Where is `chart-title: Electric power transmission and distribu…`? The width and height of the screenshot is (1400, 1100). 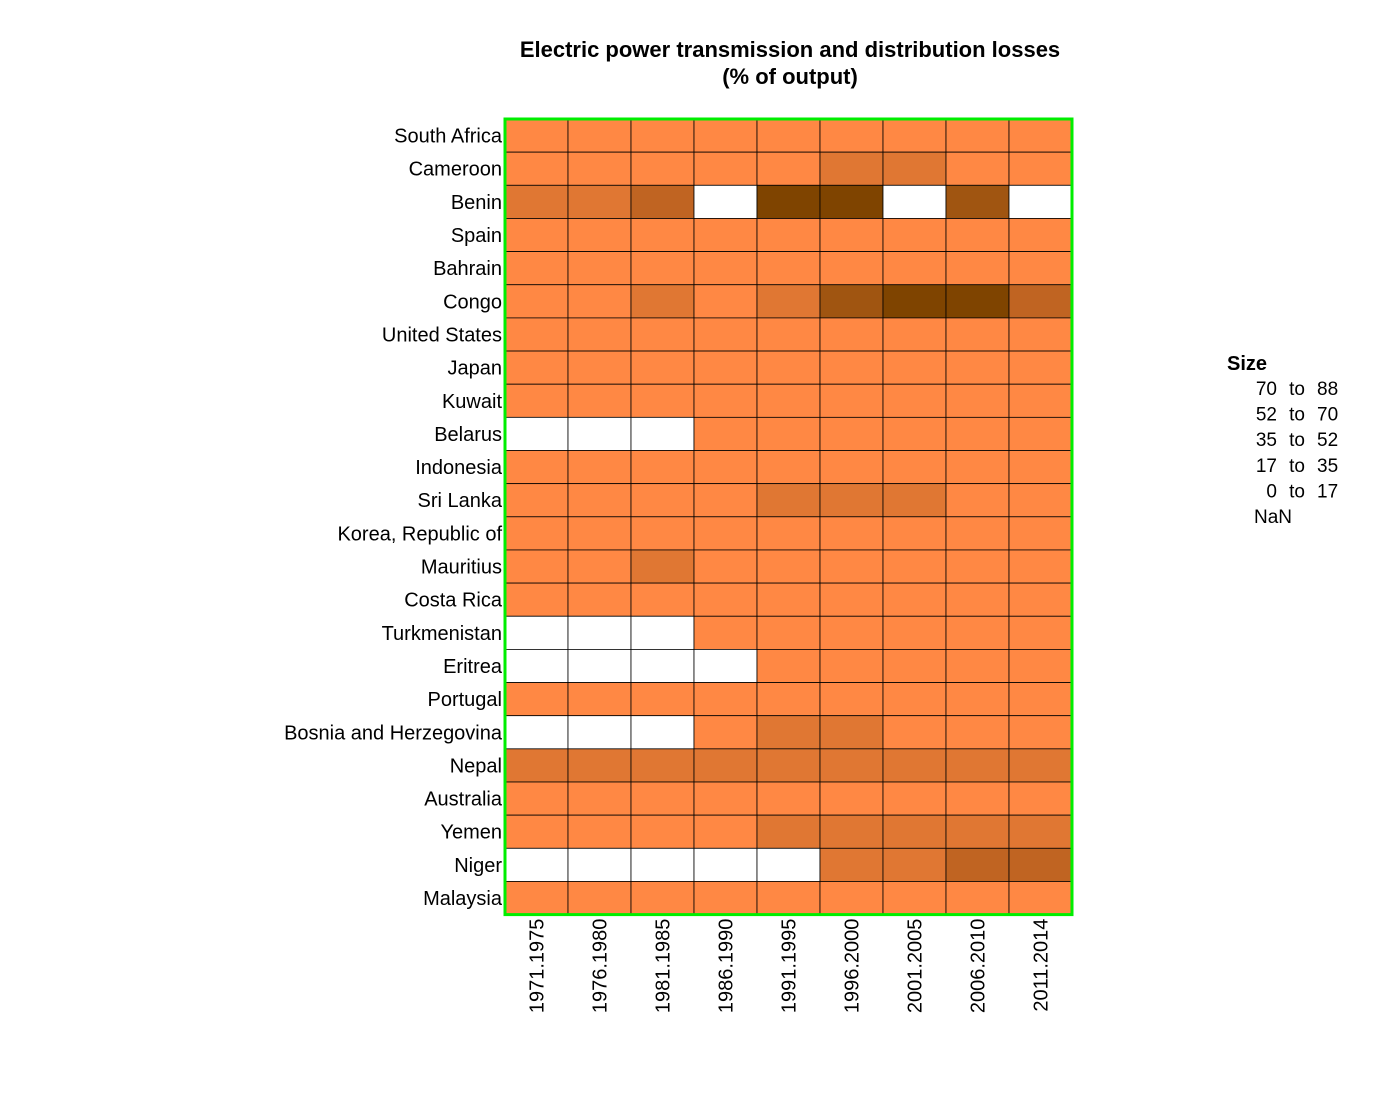
chart-title: Electric power transmission and distribu… is located at coordinates (790, 49).